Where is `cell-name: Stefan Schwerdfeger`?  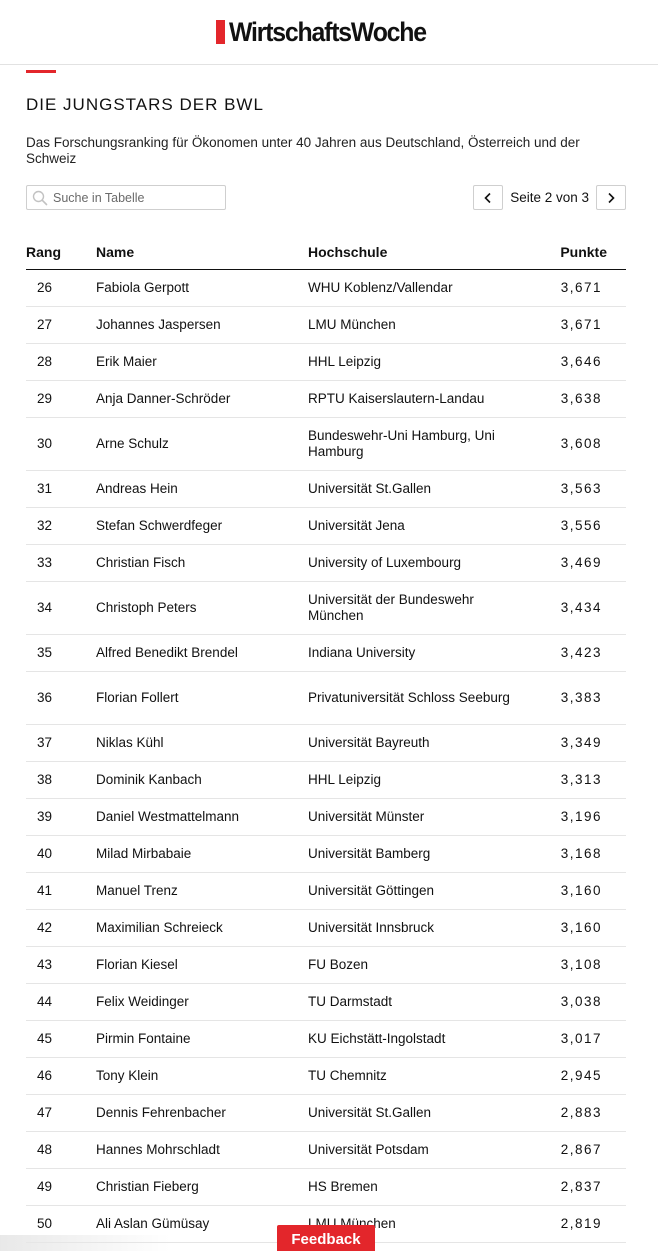
cell-name: Stefan Schwerdfeger is located at coordinates (202, 526).